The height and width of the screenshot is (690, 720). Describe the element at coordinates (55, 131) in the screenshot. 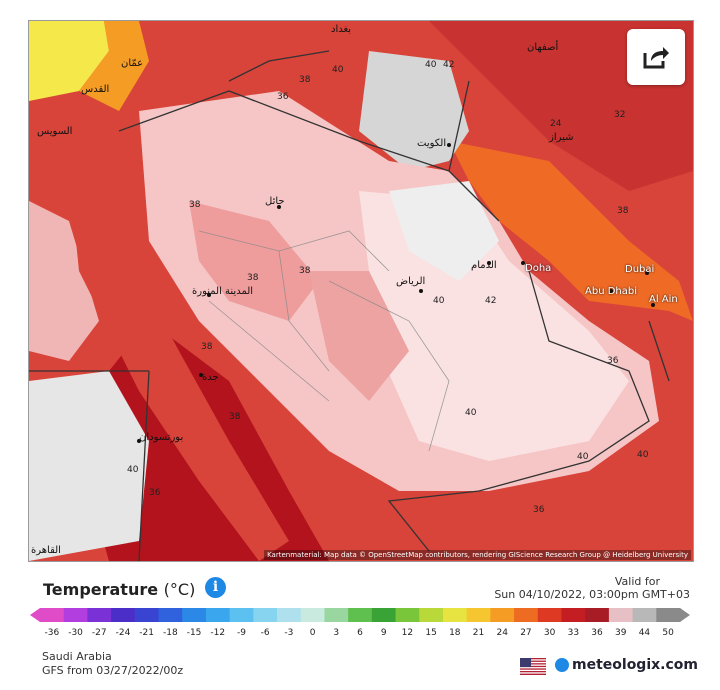

I see `city-label-suez: السويس` at that location.